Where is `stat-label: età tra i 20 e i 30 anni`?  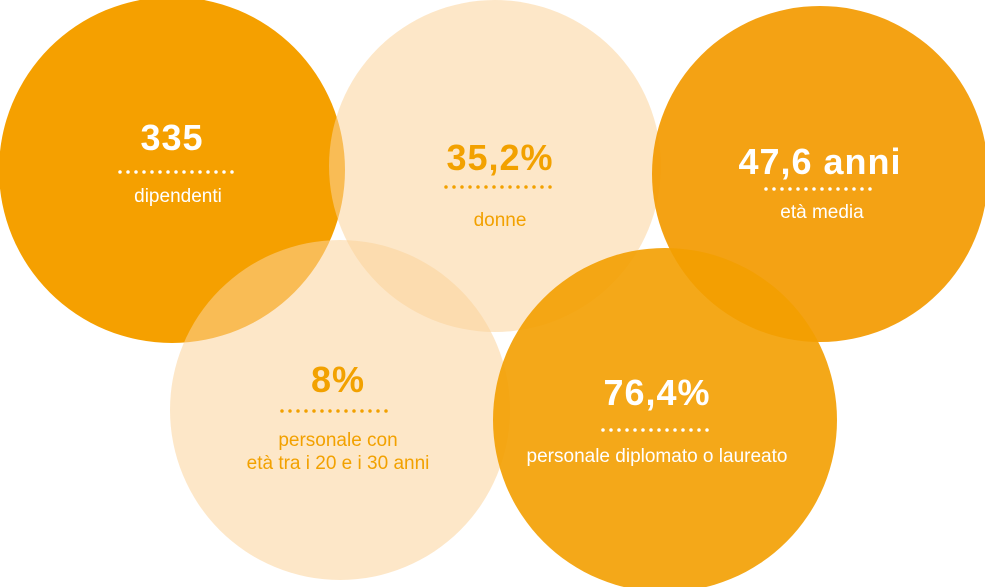 stat-label: età tra i 20 e i 30 anni is located at coordinates (338, 463).